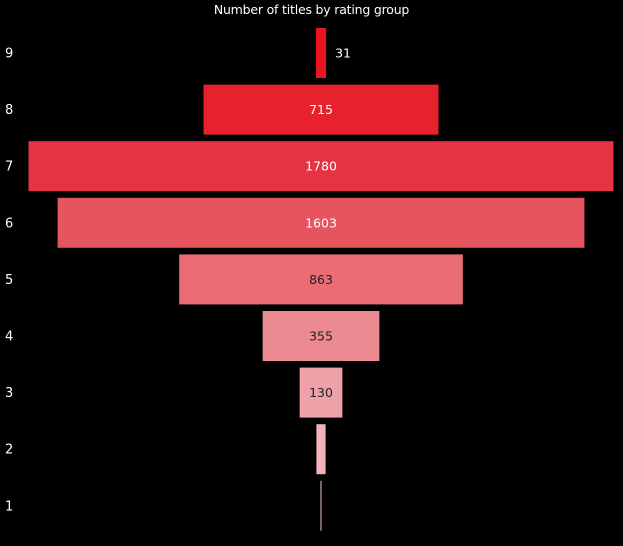 Image resolution: width=623 pixels, height=546 pixels. What do you see at coordinates (9, 506) in the screenshot?
I see `category-label-1: 1` at bounding box center [9, 506].